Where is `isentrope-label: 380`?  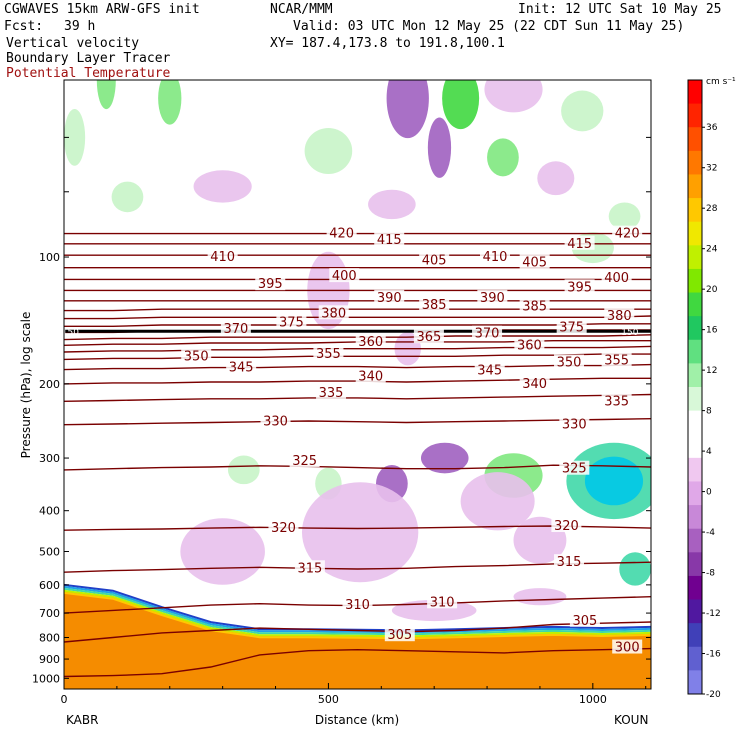
isentrope-label: 380 is located at coordinates (333, 313).